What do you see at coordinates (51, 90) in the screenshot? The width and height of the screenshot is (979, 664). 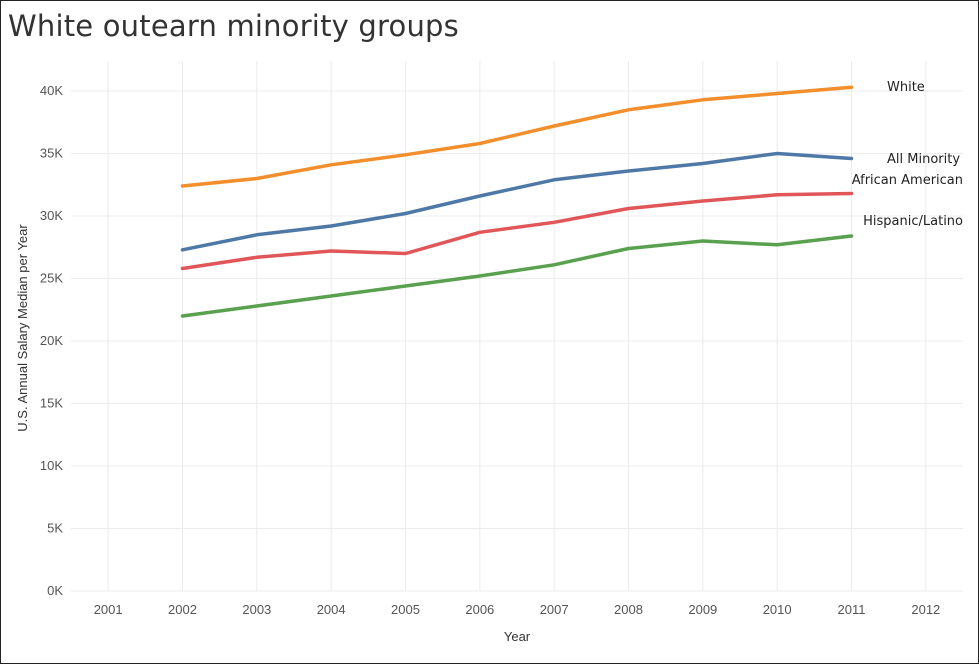 I see `y-tick-label: 40K` at bounding box center [51, 90].